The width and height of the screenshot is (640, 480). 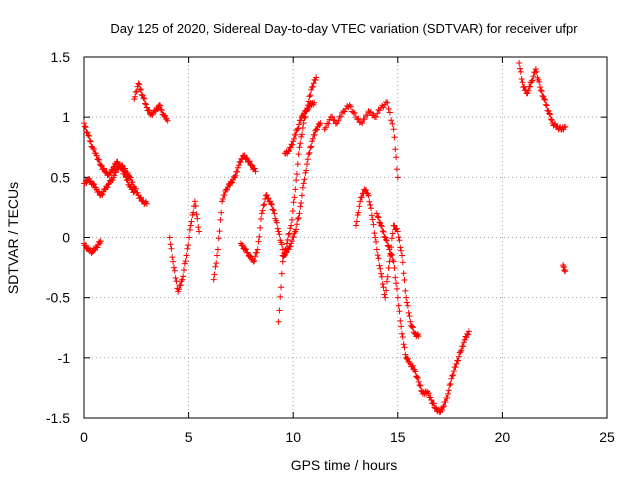 What do you see at coordinates (301, 189) in the screenshot?
I see `series-seg-j` at bounding box center [301, 189].